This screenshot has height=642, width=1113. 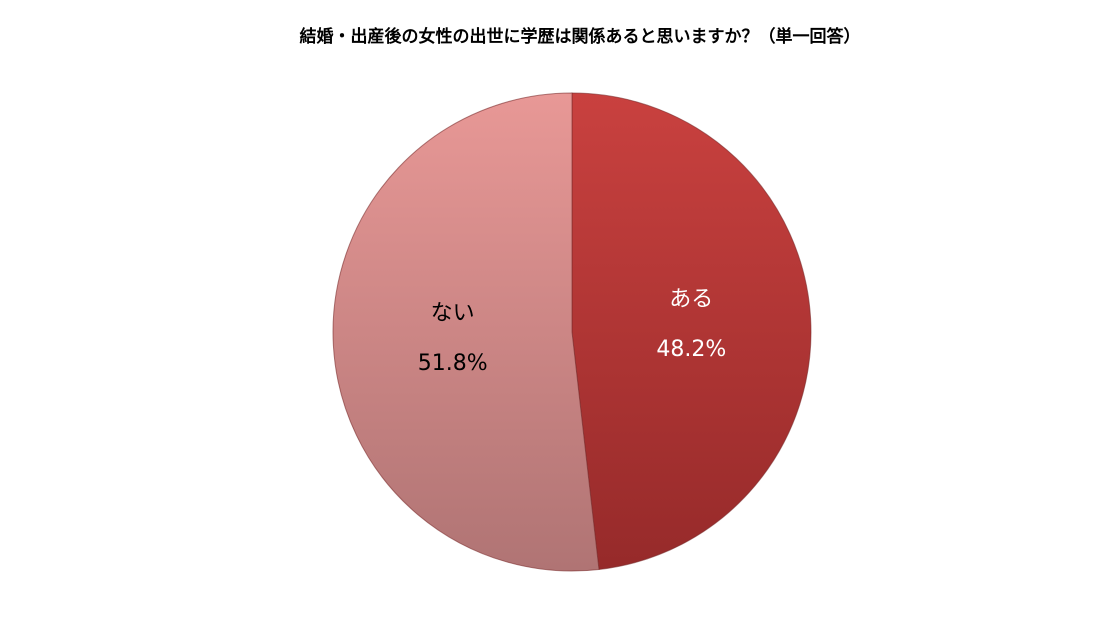 I want to click on slice-value-label: 51.8%, so click(x=453, y=363).